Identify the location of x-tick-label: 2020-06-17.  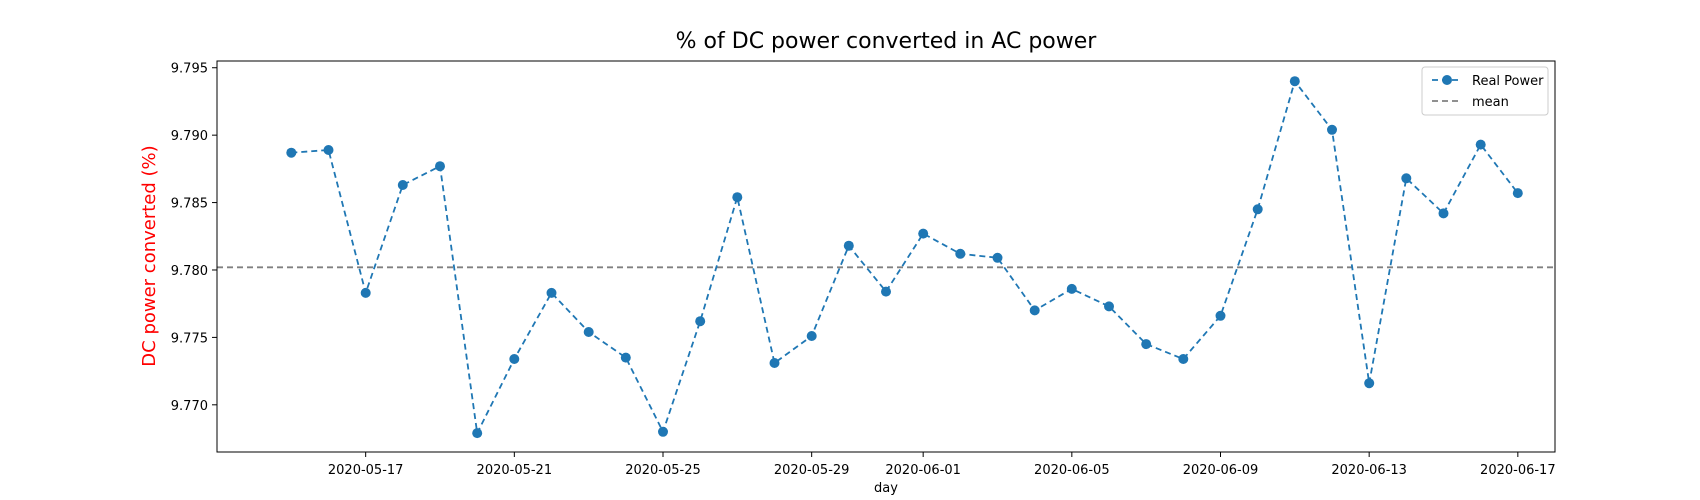
(1518, 470).